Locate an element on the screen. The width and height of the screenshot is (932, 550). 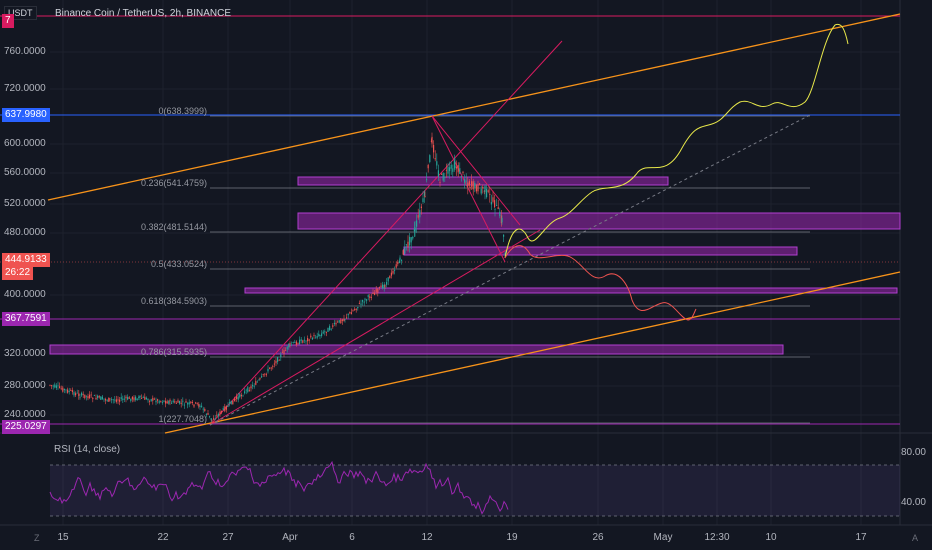
zoom-button: Z is located at coordinates (37, 538).